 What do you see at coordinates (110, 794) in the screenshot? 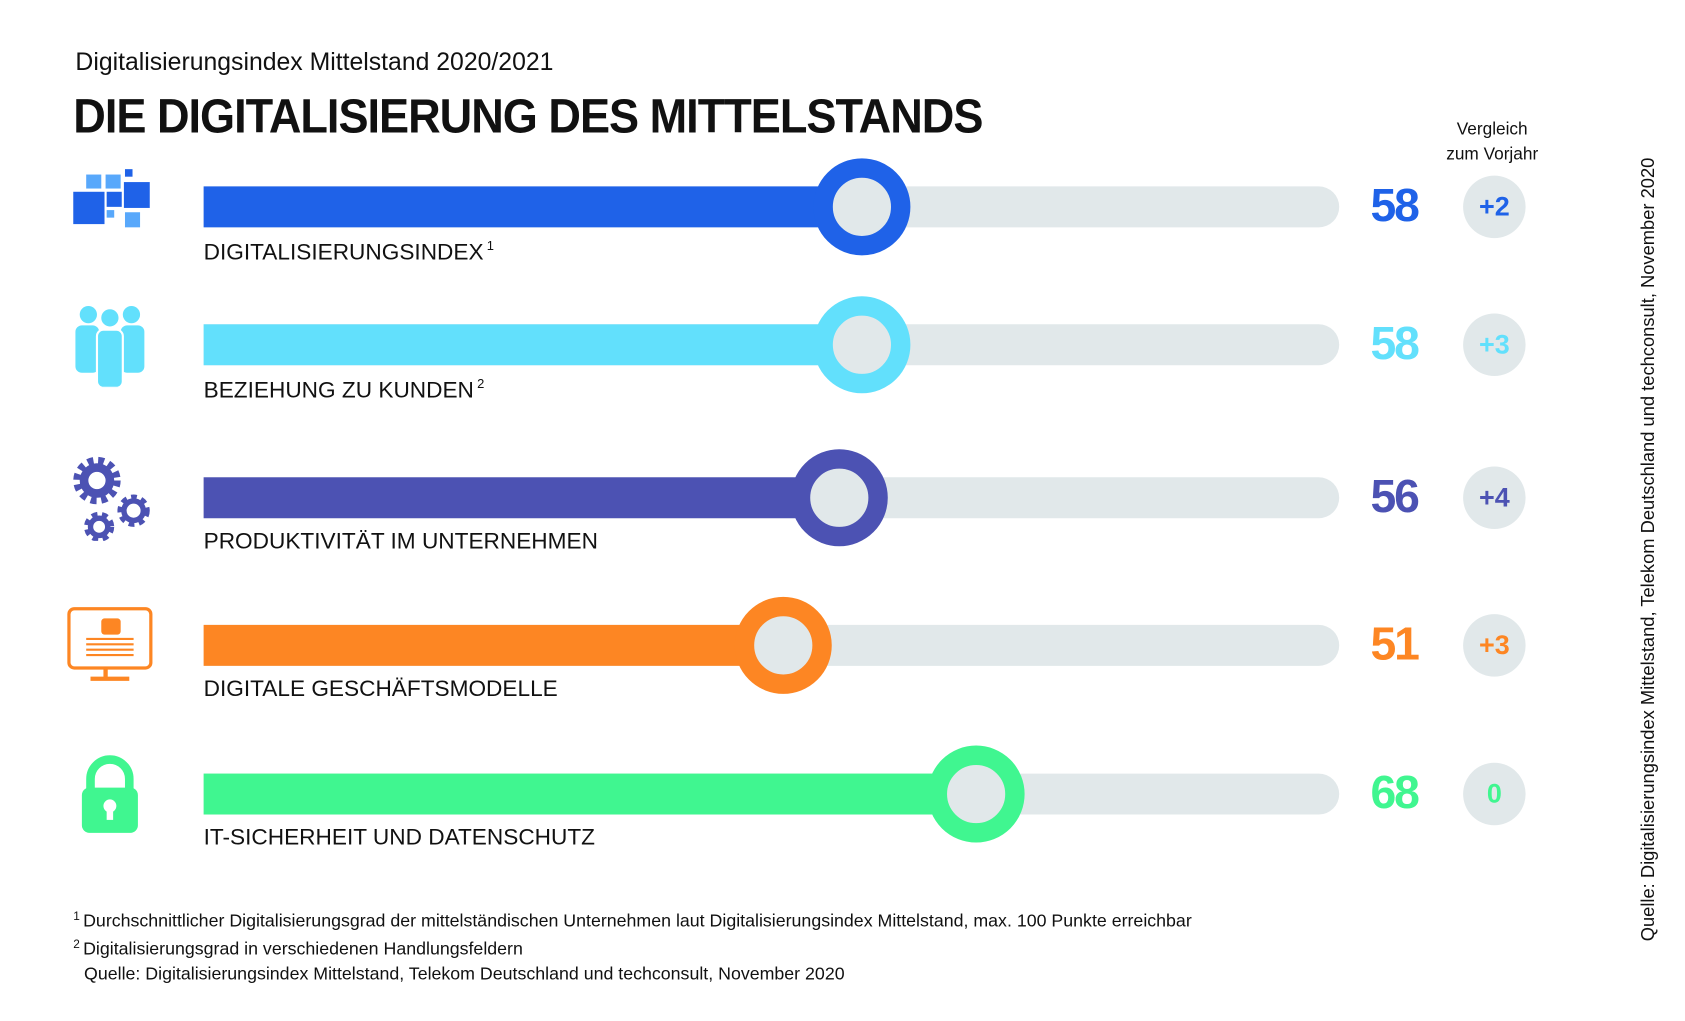
I see `lock-icon` at bounding box center [110, 794].